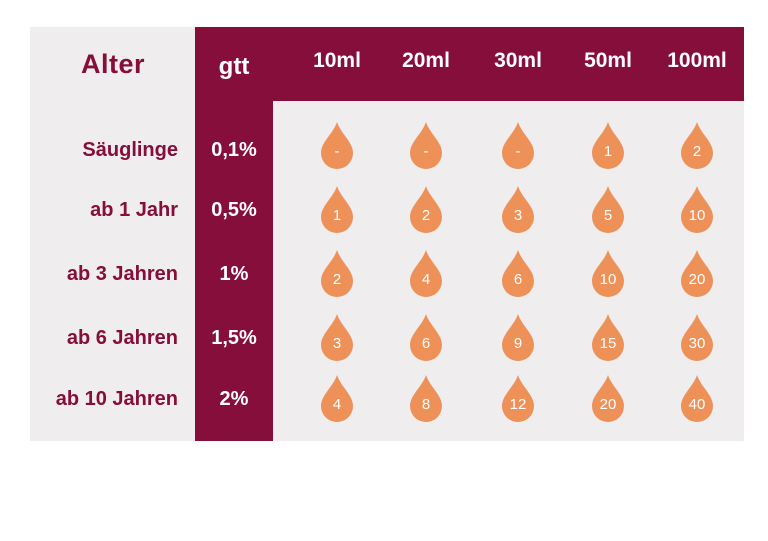 The width and height of the screenshot is (768, 541). What do you see at coordinates (697, 343) in the screenshot?
I see `drop-count: 30` at bounding box center [697, 343].